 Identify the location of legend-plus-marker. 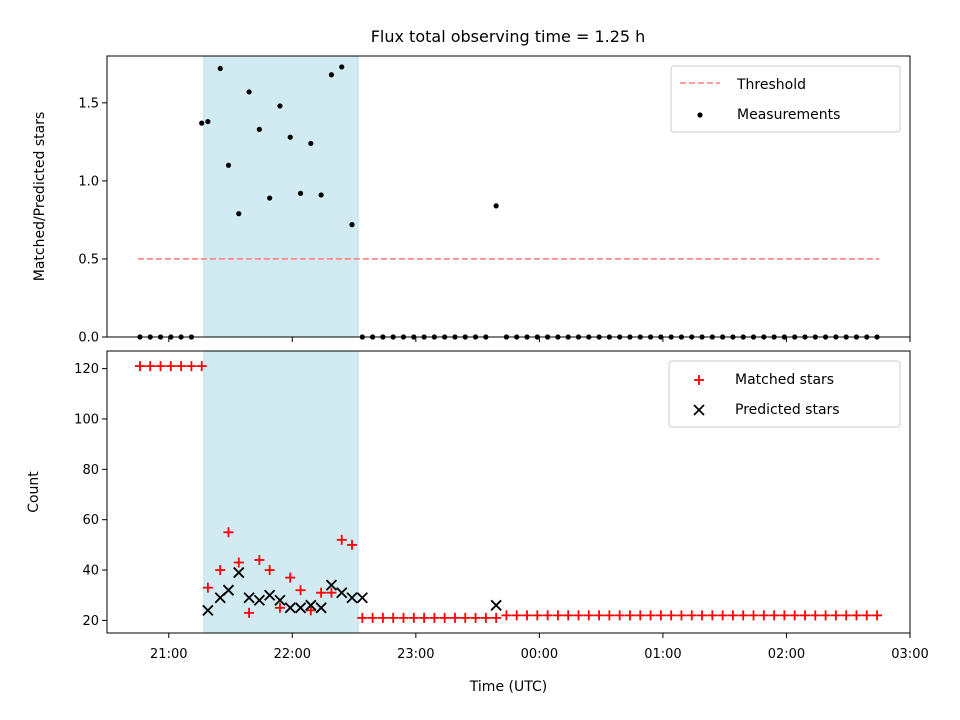
(699, 380).